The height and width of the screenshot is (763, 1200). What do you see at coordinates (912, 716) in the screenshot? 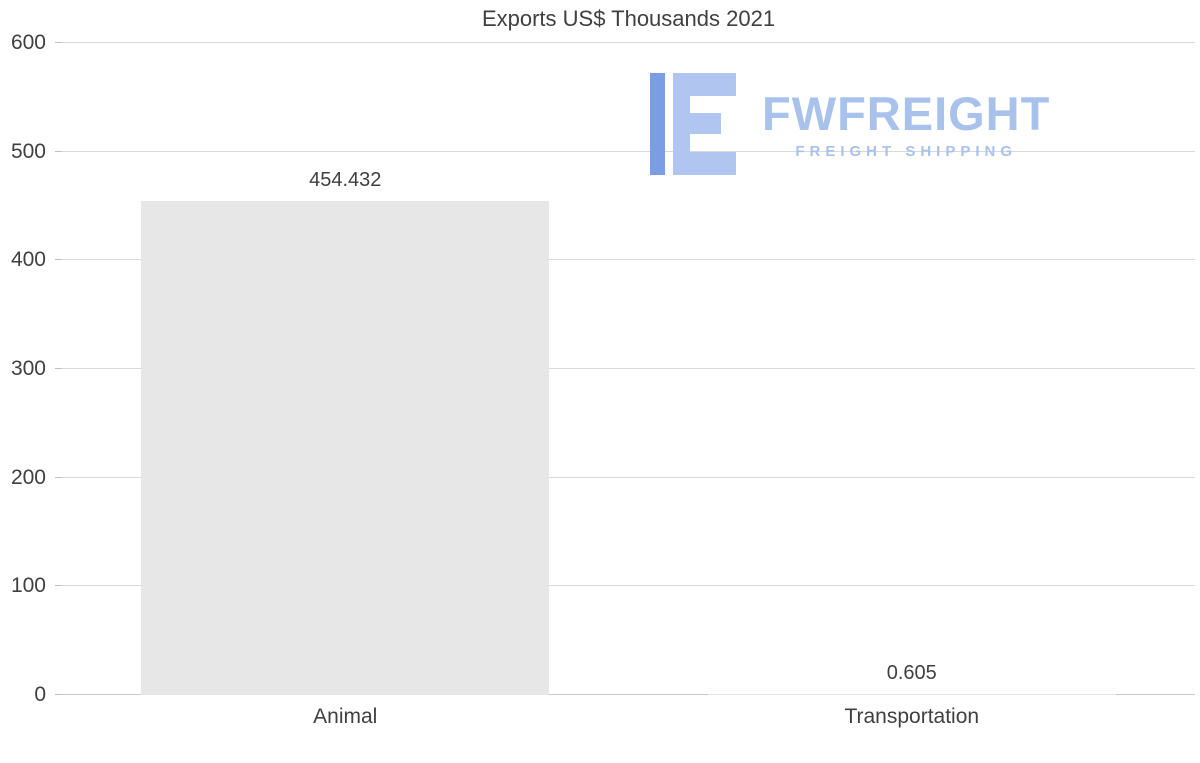
I see `x-axis-label: Transportation` at bounding box center [912, 716].